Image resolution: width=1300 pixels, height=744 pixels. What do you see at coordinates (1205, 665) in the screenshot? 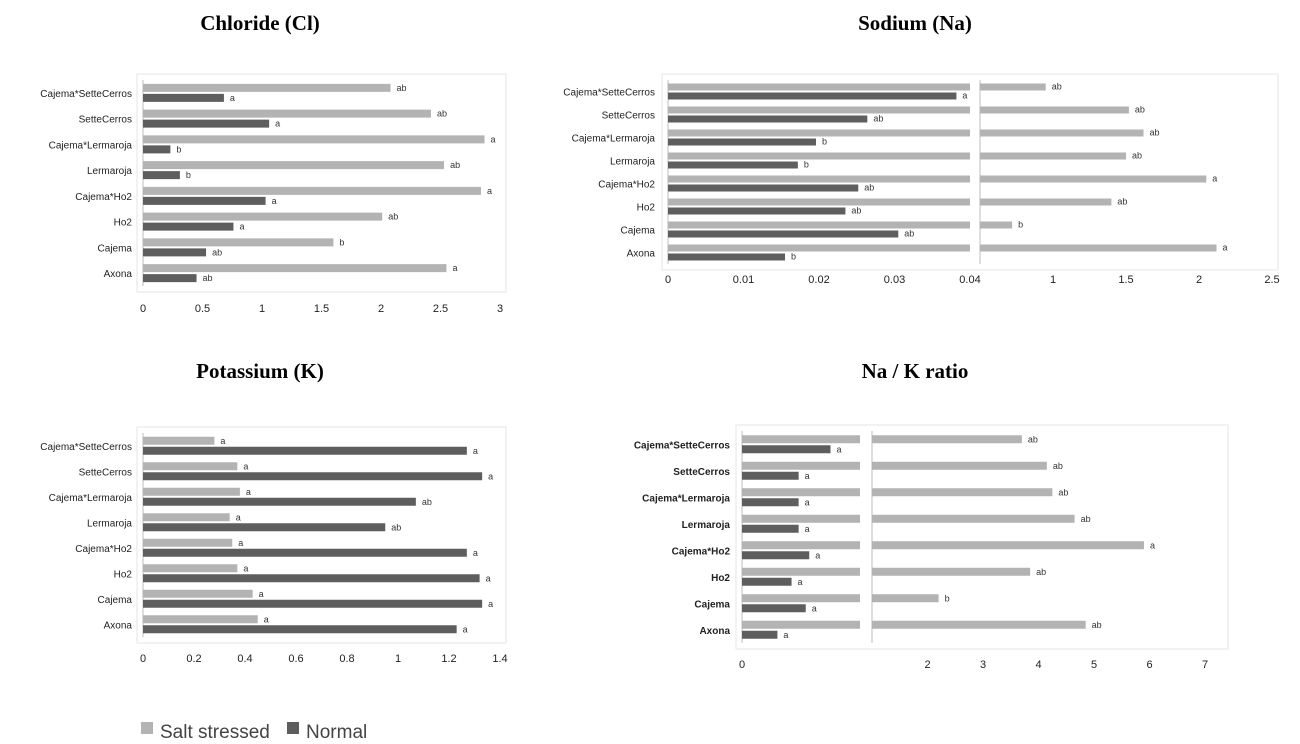
I see `x-tick-label: 7` at bounding box center [1205, 665].